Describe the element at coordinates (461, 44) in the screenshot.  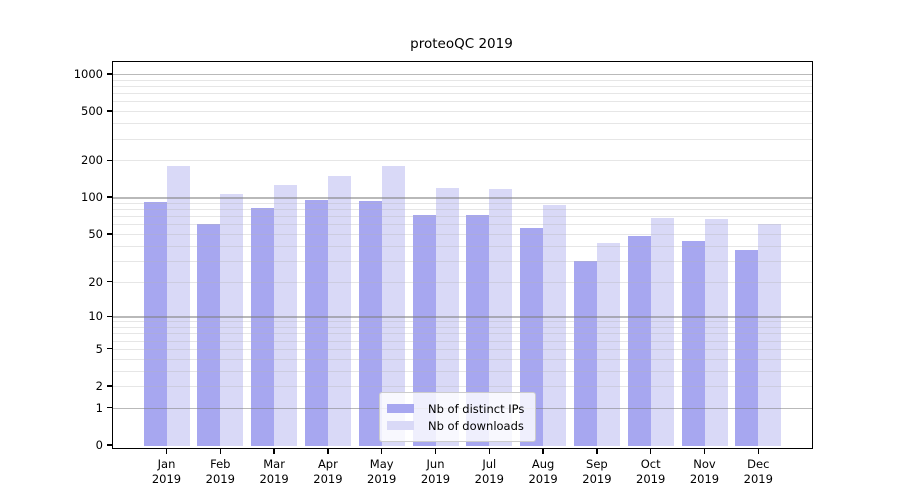
I see `chart-title: proteoQC 2019` at that location.